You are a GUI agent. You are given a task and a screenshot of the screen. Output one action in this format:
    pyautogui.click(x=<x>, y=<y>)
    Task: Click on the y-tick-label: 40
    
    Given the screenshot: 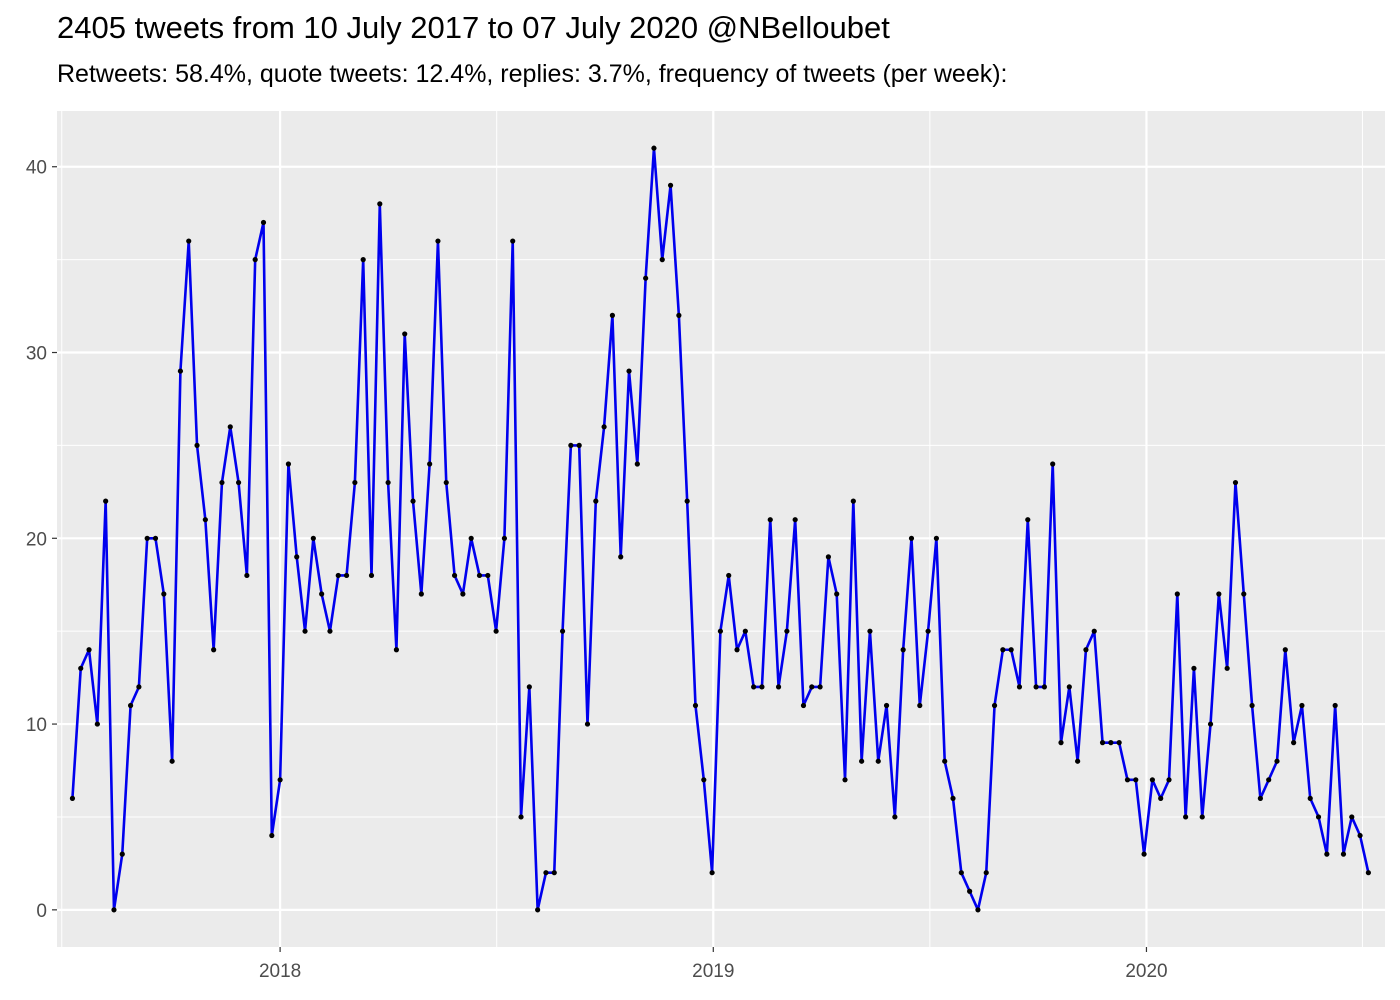 What is the action you would take?
    pyautogui.click(x=36, y=168)
    